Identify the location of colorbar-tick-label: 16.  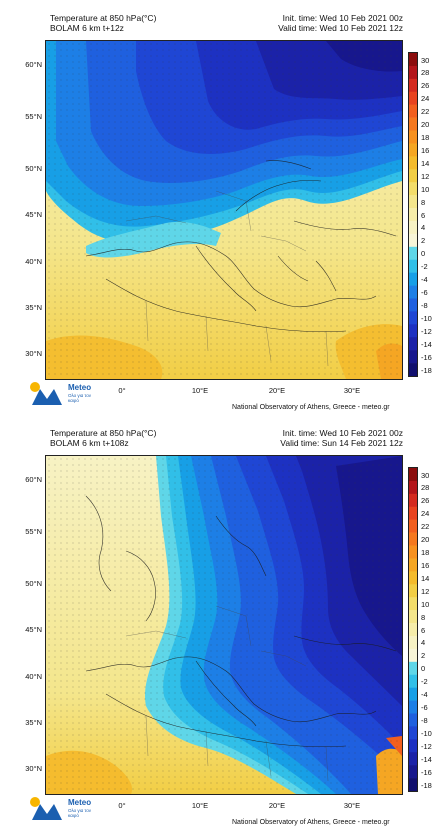
(425, 150).